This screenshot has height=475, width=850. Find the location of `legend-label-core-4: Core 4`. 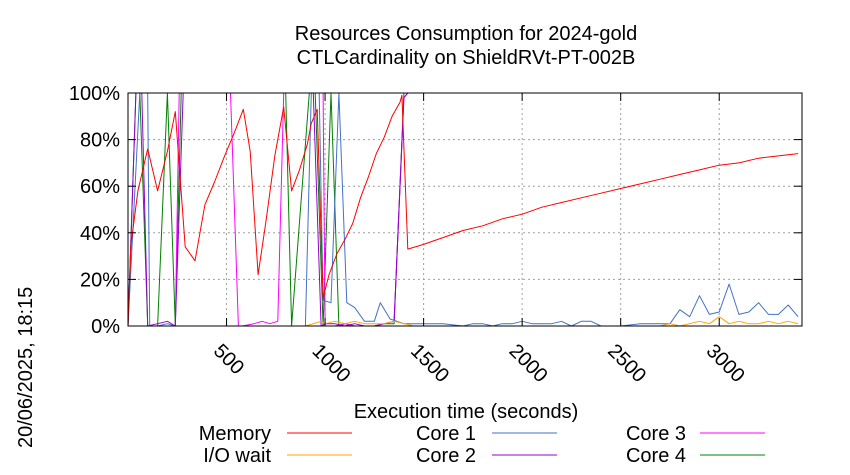

legend-label-core-4: Core 4 is located at coordinates (656, 456).